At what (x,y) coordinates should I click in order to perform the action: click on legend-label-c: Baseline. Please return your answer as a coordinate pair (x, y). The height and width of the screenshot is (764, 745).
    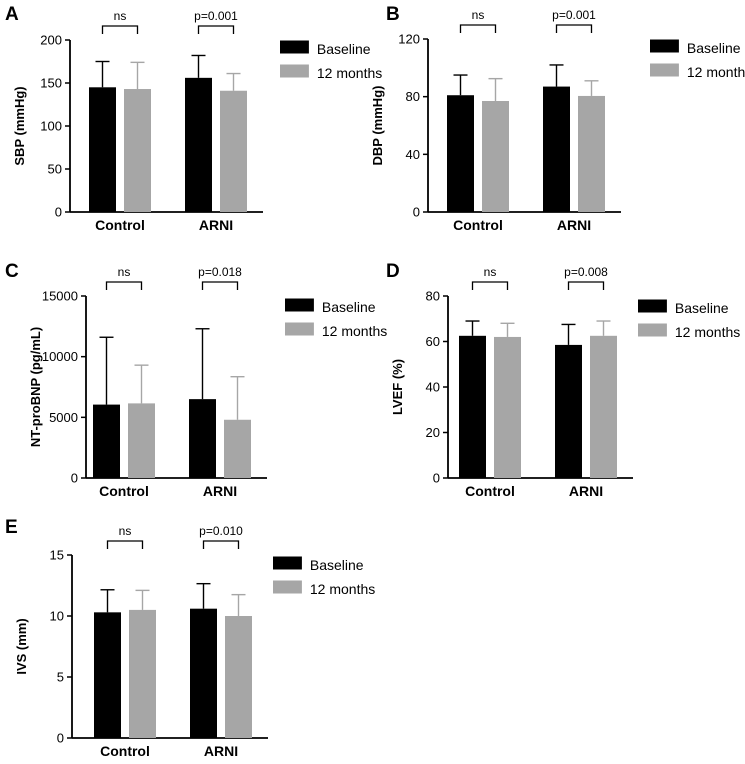
    Looking at the image, I should click on (349, 307).